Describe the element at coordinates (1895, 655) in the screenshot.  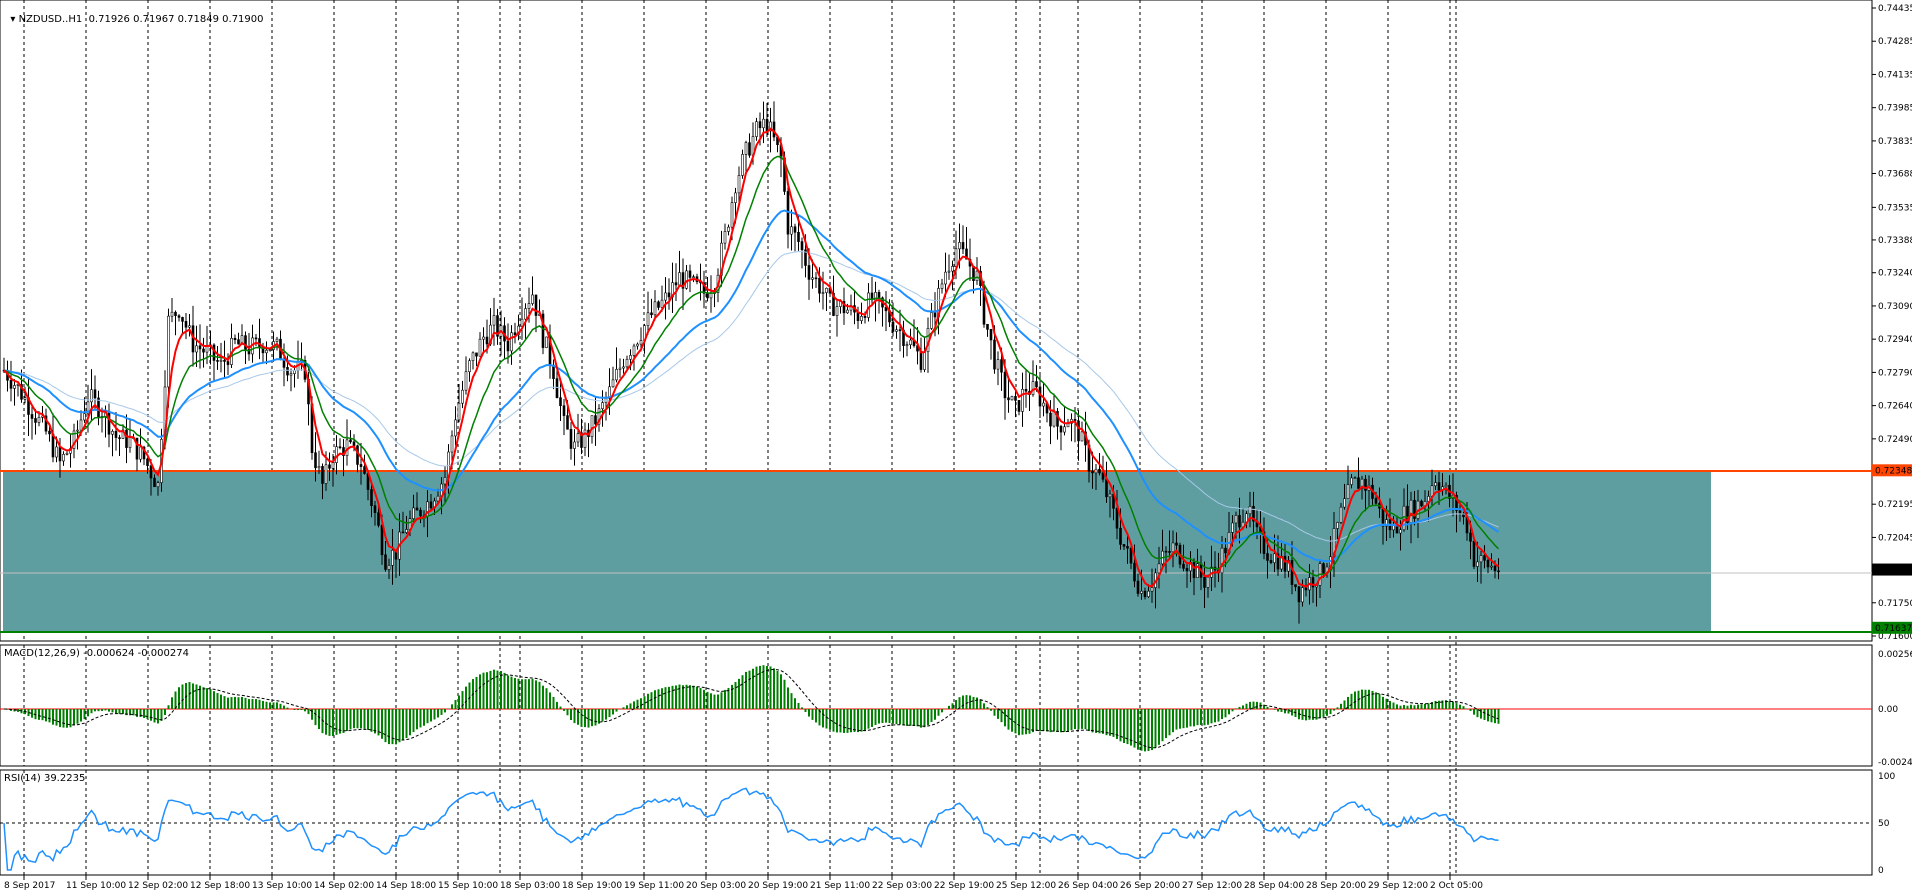
I see `macd-tick-label: 0.002562` at that location.